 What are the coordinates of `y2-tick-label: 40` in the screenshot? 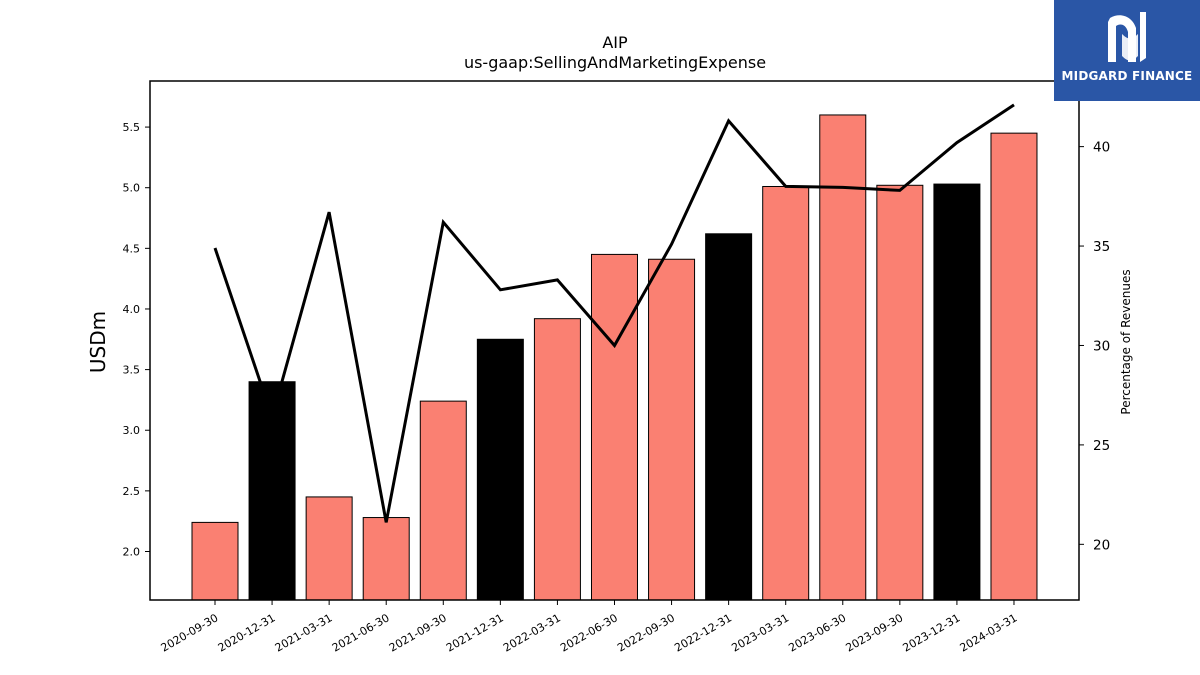 It's located at (1101, 148).